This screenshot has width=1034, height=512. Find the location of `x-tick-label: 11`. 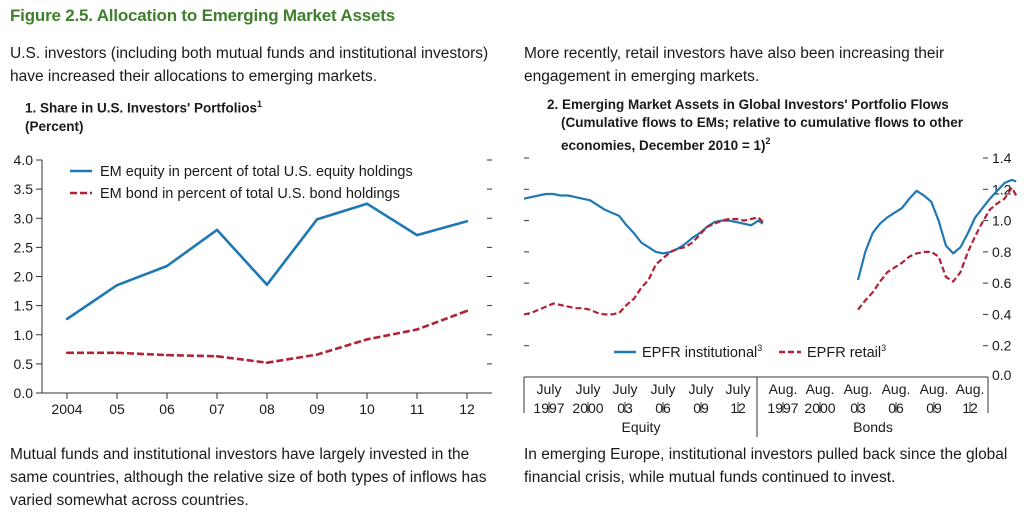

x-tick-label: 11 is located at coordinates (417, 409).